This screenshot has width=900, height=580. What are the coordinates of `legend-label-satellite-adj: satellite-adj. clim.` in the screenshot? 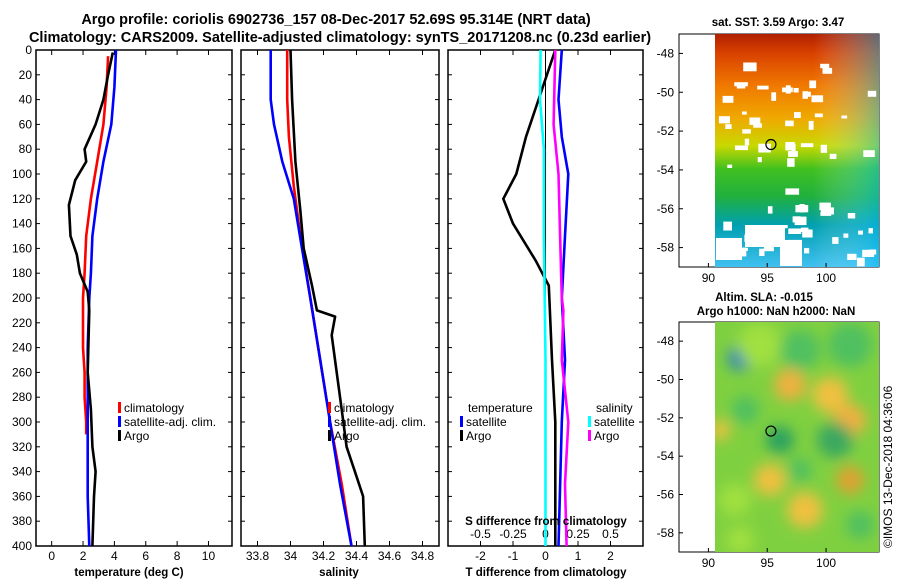 It's located at (170, 422).